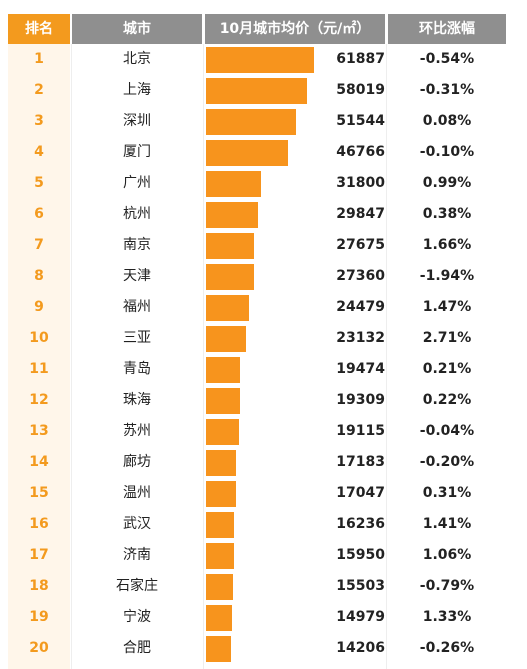 Image resolution: width=527 pixels, height=669 pixels. I want to click on rank-cell: 3, so click(39, 121).